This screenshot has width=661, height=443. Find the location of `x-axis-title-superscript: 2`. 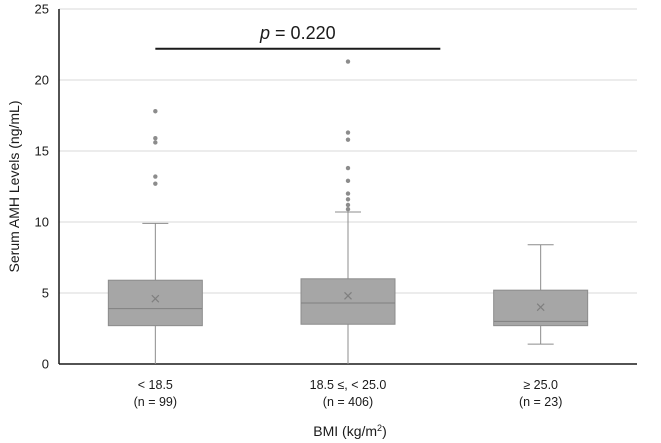

x-axis-title-superscript: 2 is located at coordinates (379, 428).